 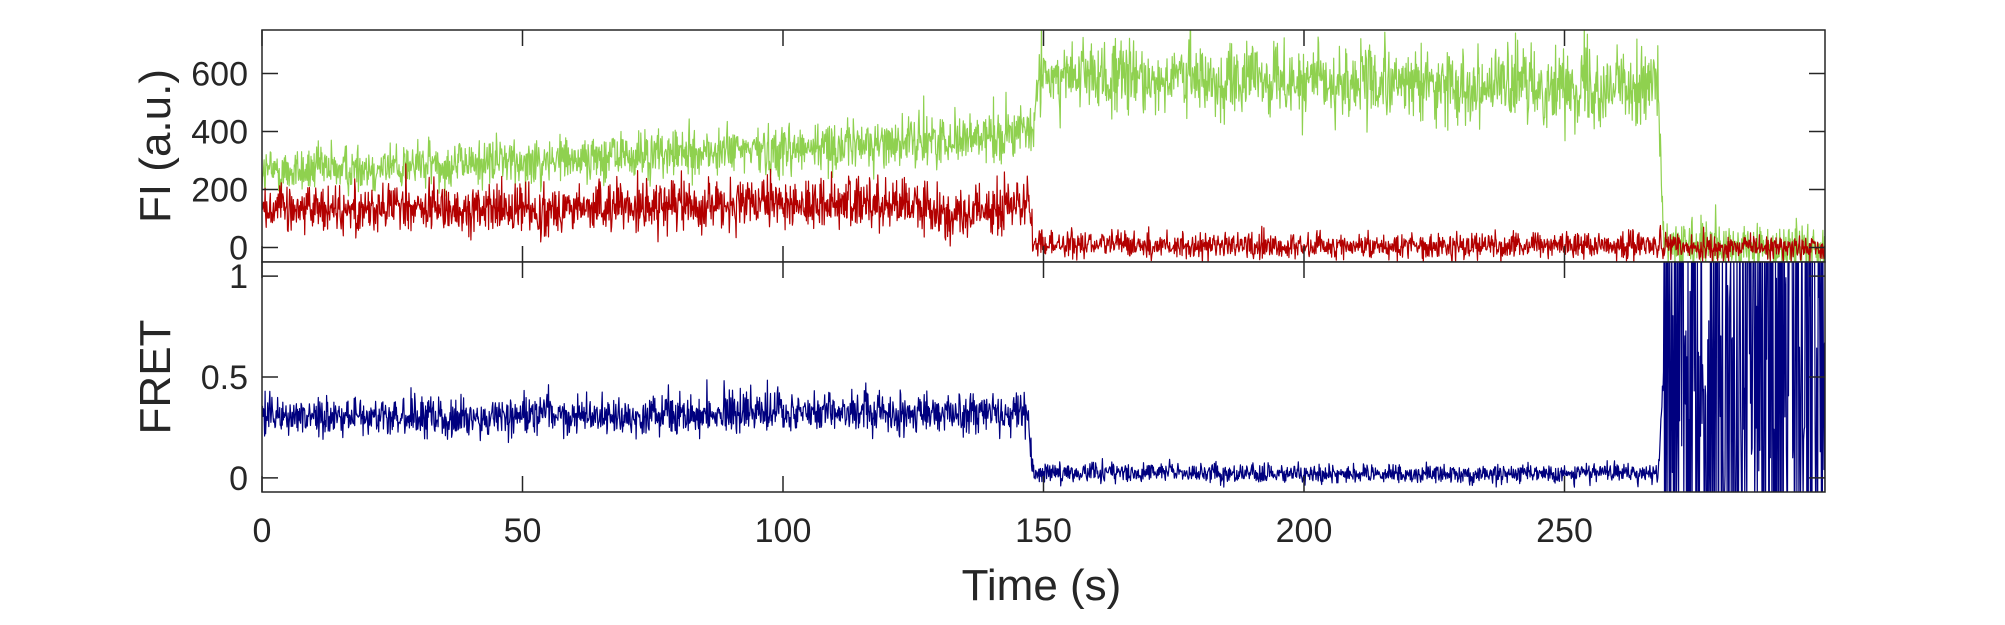 What do you see at coordinates (238, 479) in the screenshot?
I see `y-tick-label-bottom: 0` at bounding box center [238, 479].